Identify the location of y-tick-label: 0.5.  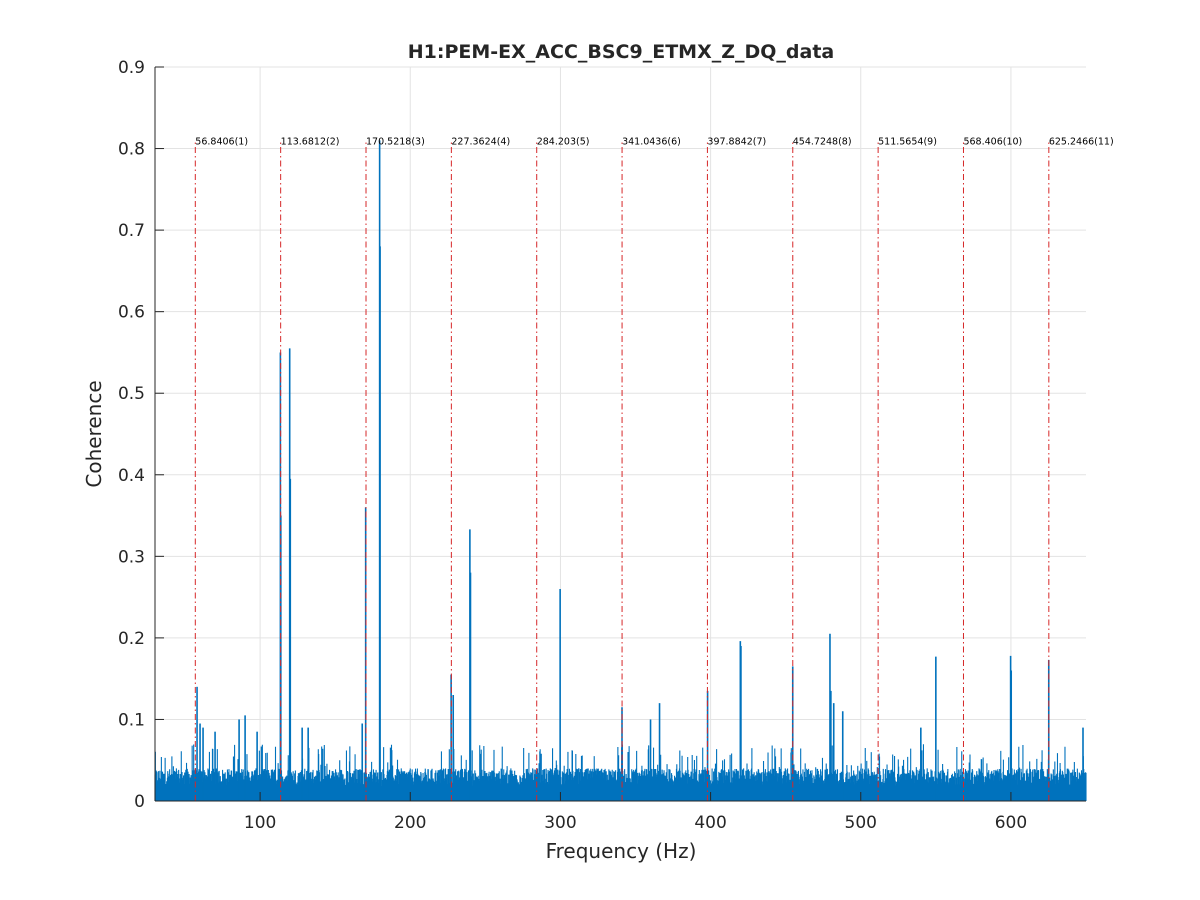
(131, 394).